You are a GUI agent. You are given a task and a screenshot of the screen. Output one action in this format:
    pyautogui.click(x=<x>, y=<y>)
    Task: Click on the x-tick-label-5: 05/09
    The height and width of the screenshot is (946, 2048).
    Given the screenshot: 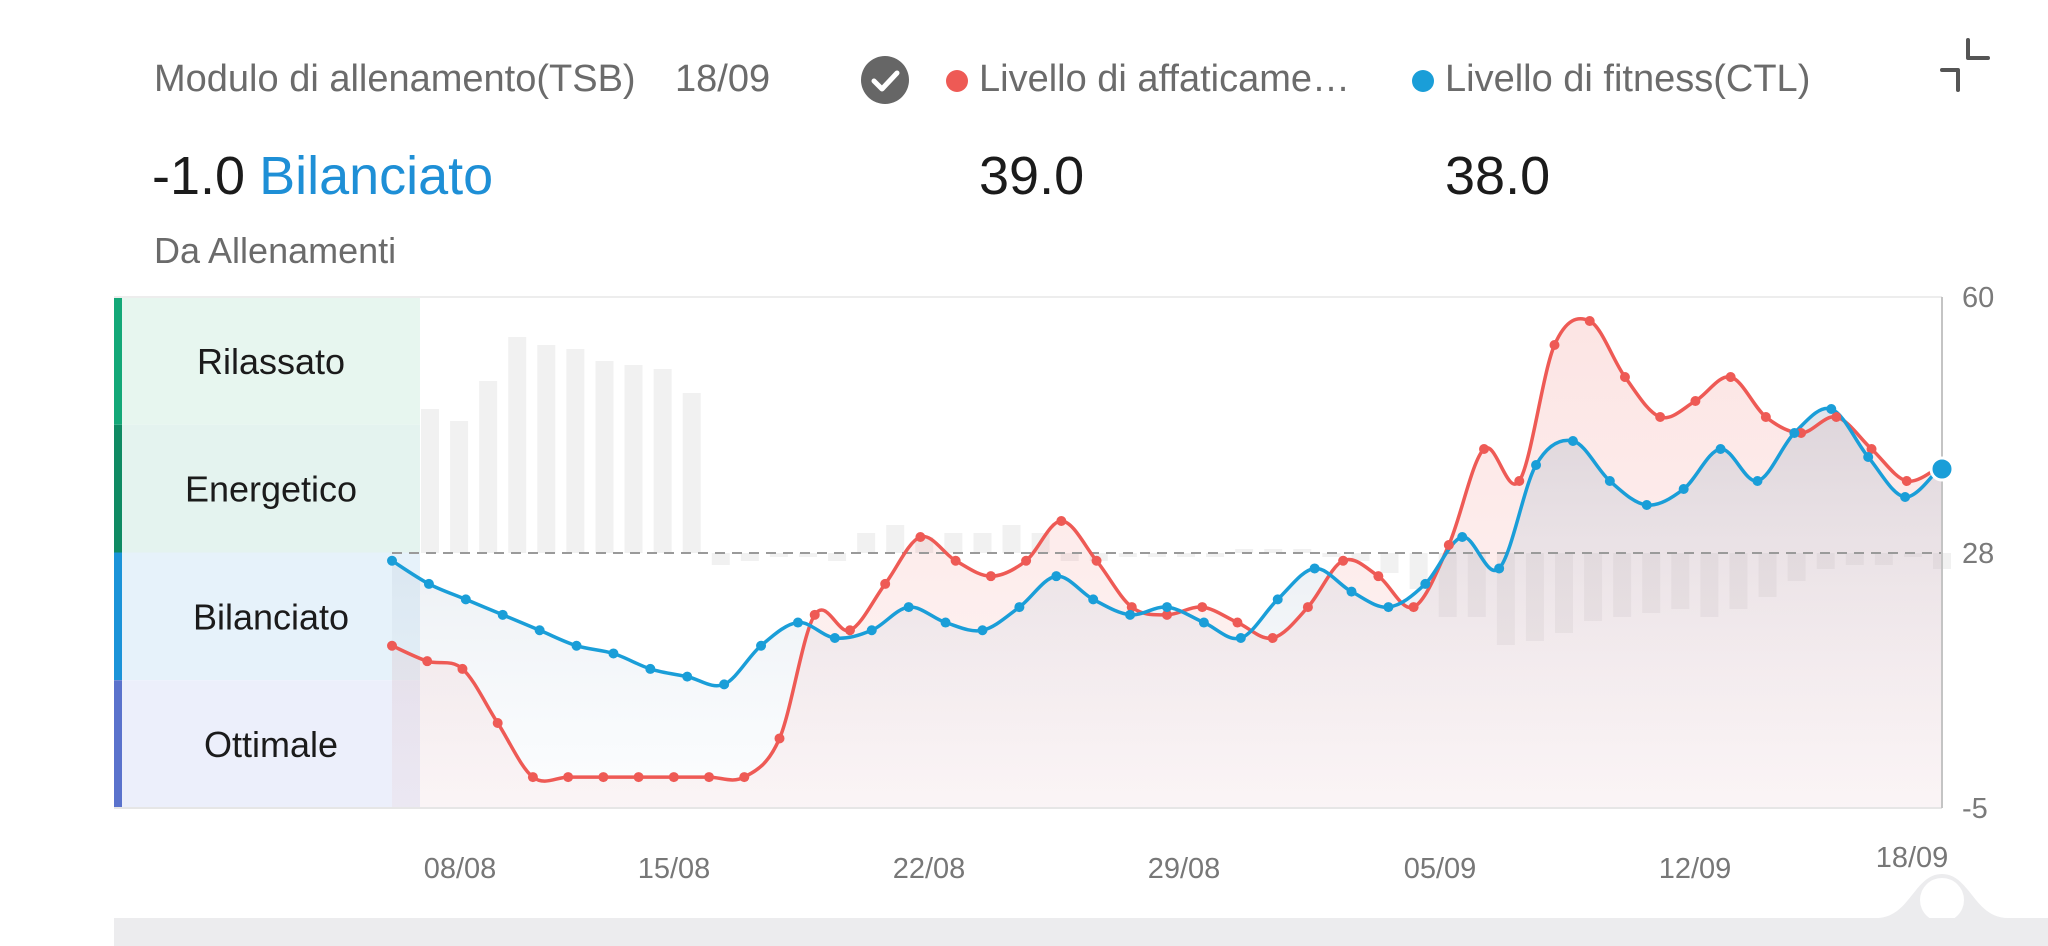 What is the action you would take?
    pyautogui.click(x=1440, y=869)
    